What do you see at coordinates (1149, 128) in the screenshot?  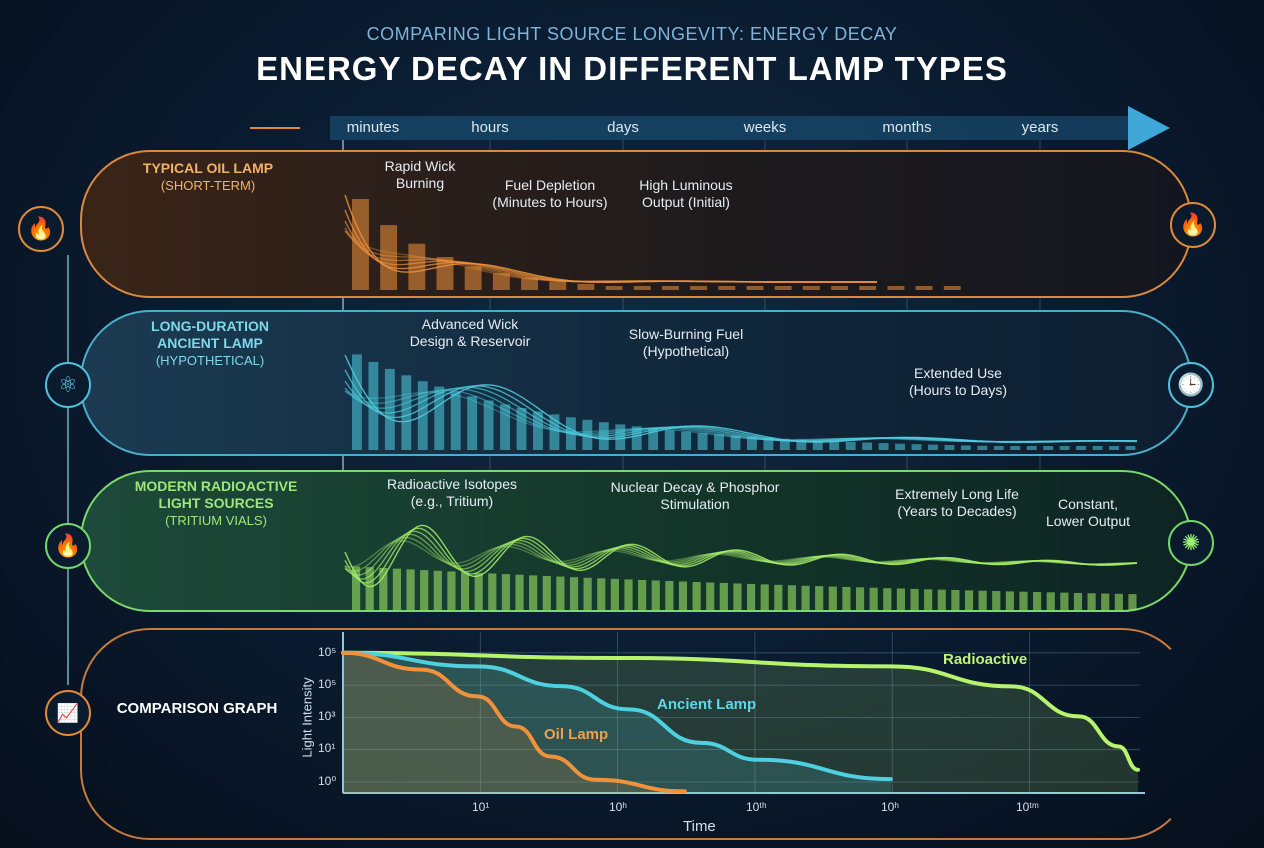 I see `timeline-arrowhead` at bounding box center [1149, 128].